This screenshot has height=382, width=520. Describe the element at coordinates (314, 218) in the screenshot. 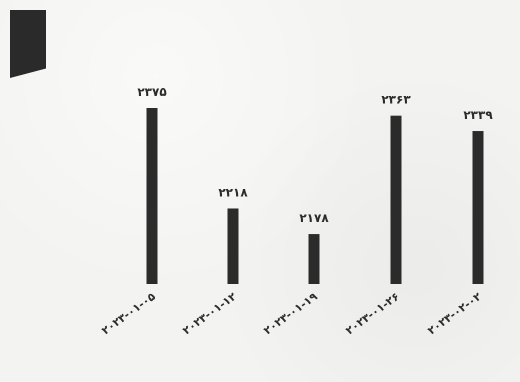

I see `data-label-3: ۲۱۷۸` at that location.